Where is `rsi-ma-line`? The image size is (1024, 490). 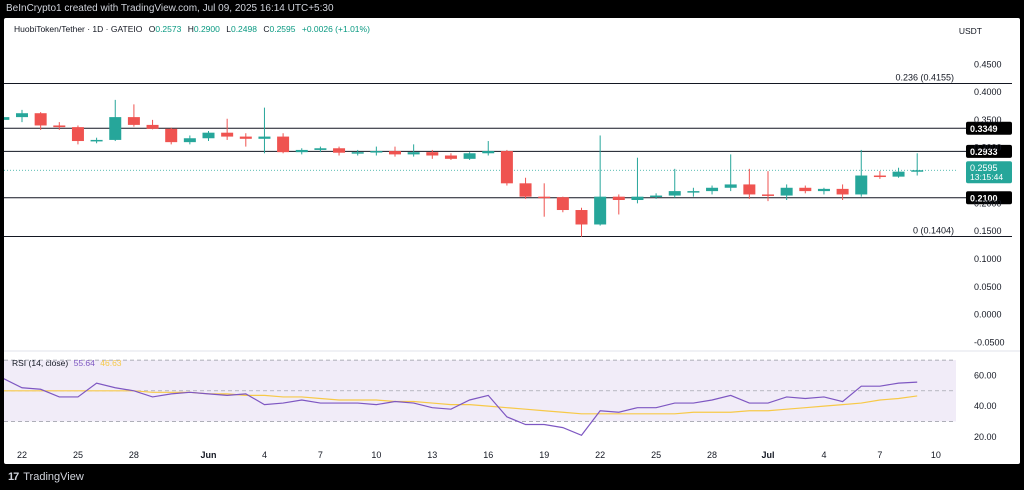 rsi-ma-line is located at coordinates (461, 402).